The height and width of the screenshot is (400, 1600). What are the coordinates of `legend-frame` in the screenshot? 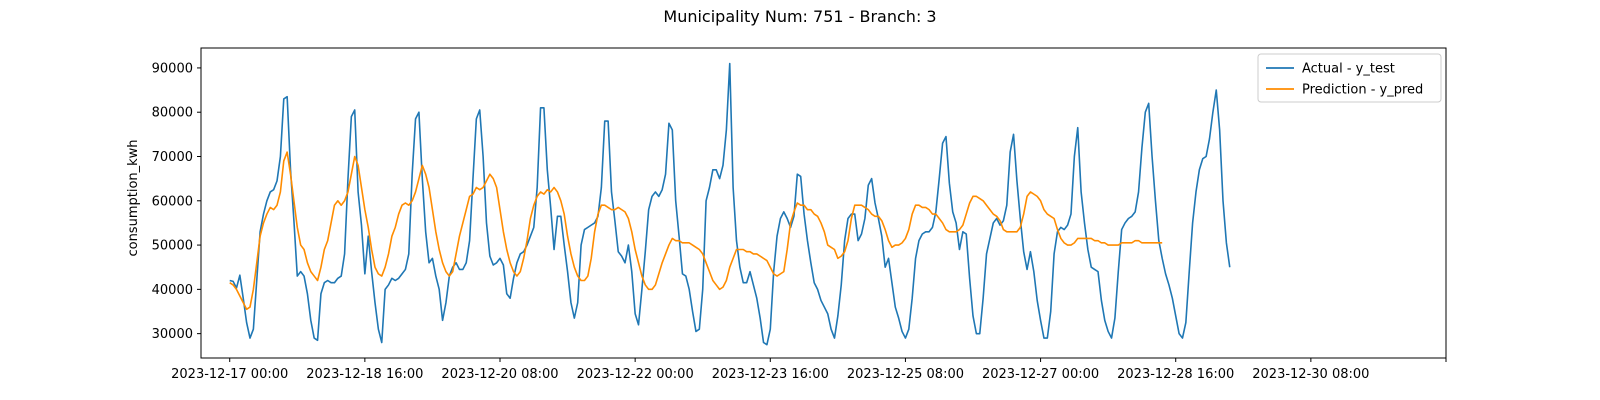 It's located at (1349, 78).